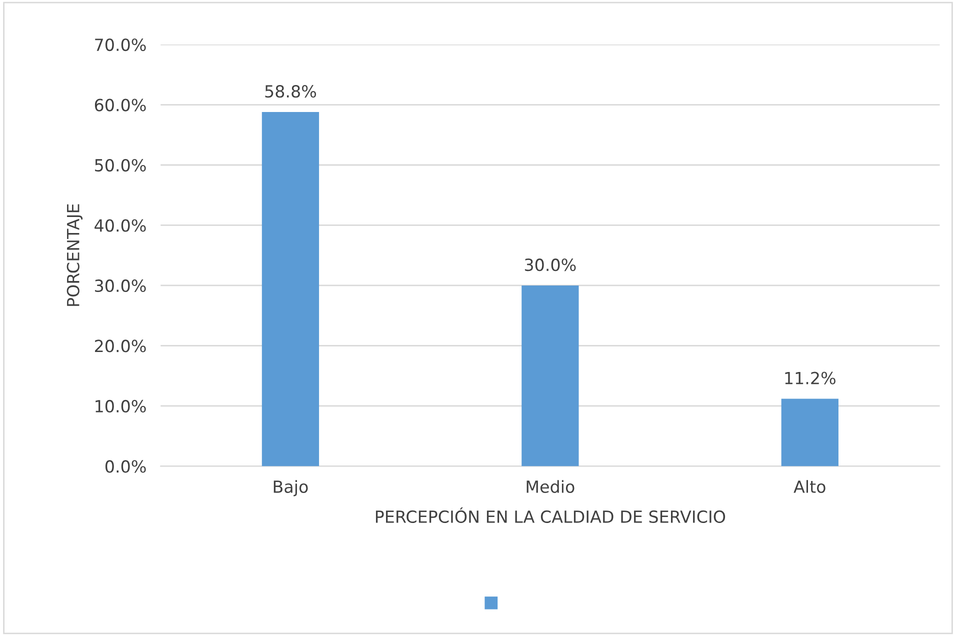  I want to click on y-tick-label: 60.0%, so click(120, 105).